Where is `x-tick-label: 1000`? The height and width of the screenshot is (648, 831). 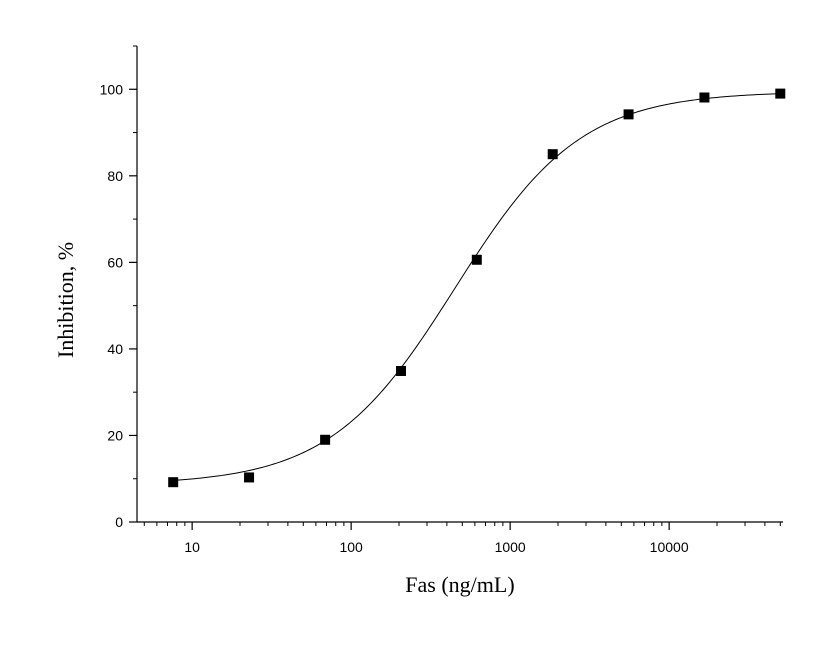 x-tick-label: 1000 is located at coordinates (510, 547).